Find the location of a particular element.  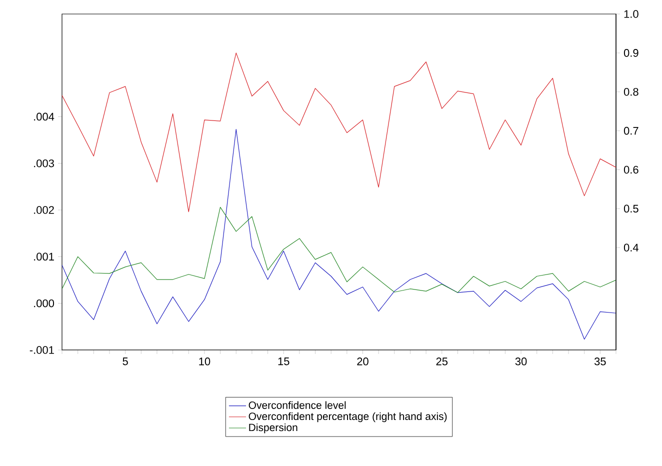

y-tick-label: .000 is located at coordinates (44, 303).